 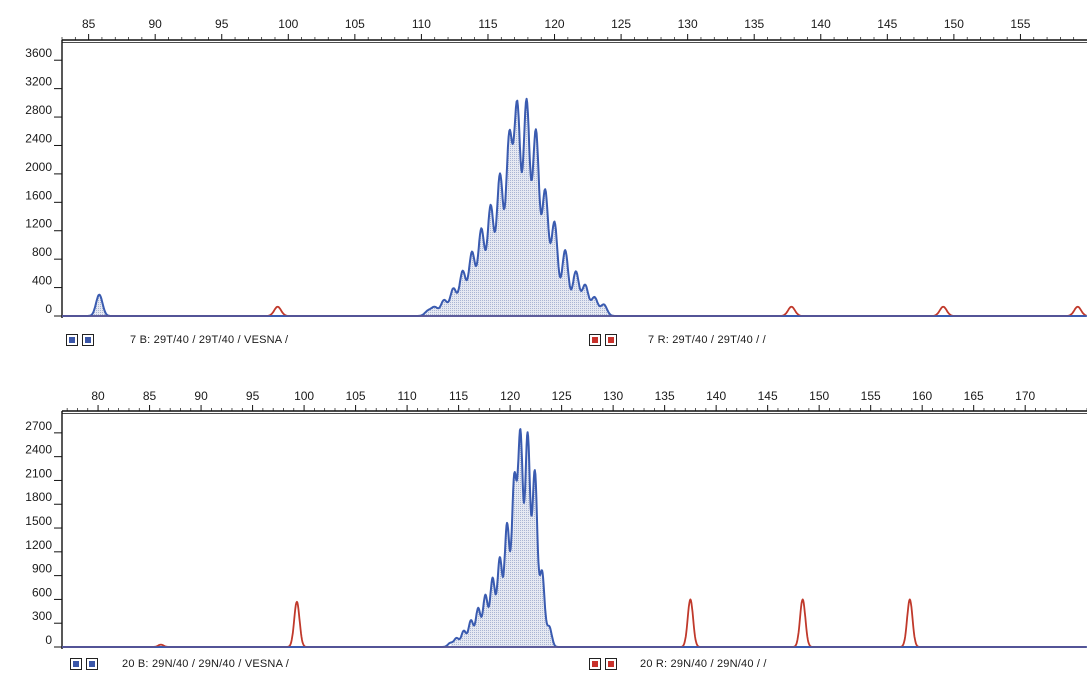 I want to click on y-tick-label: 400, so click(x=42, y=281).